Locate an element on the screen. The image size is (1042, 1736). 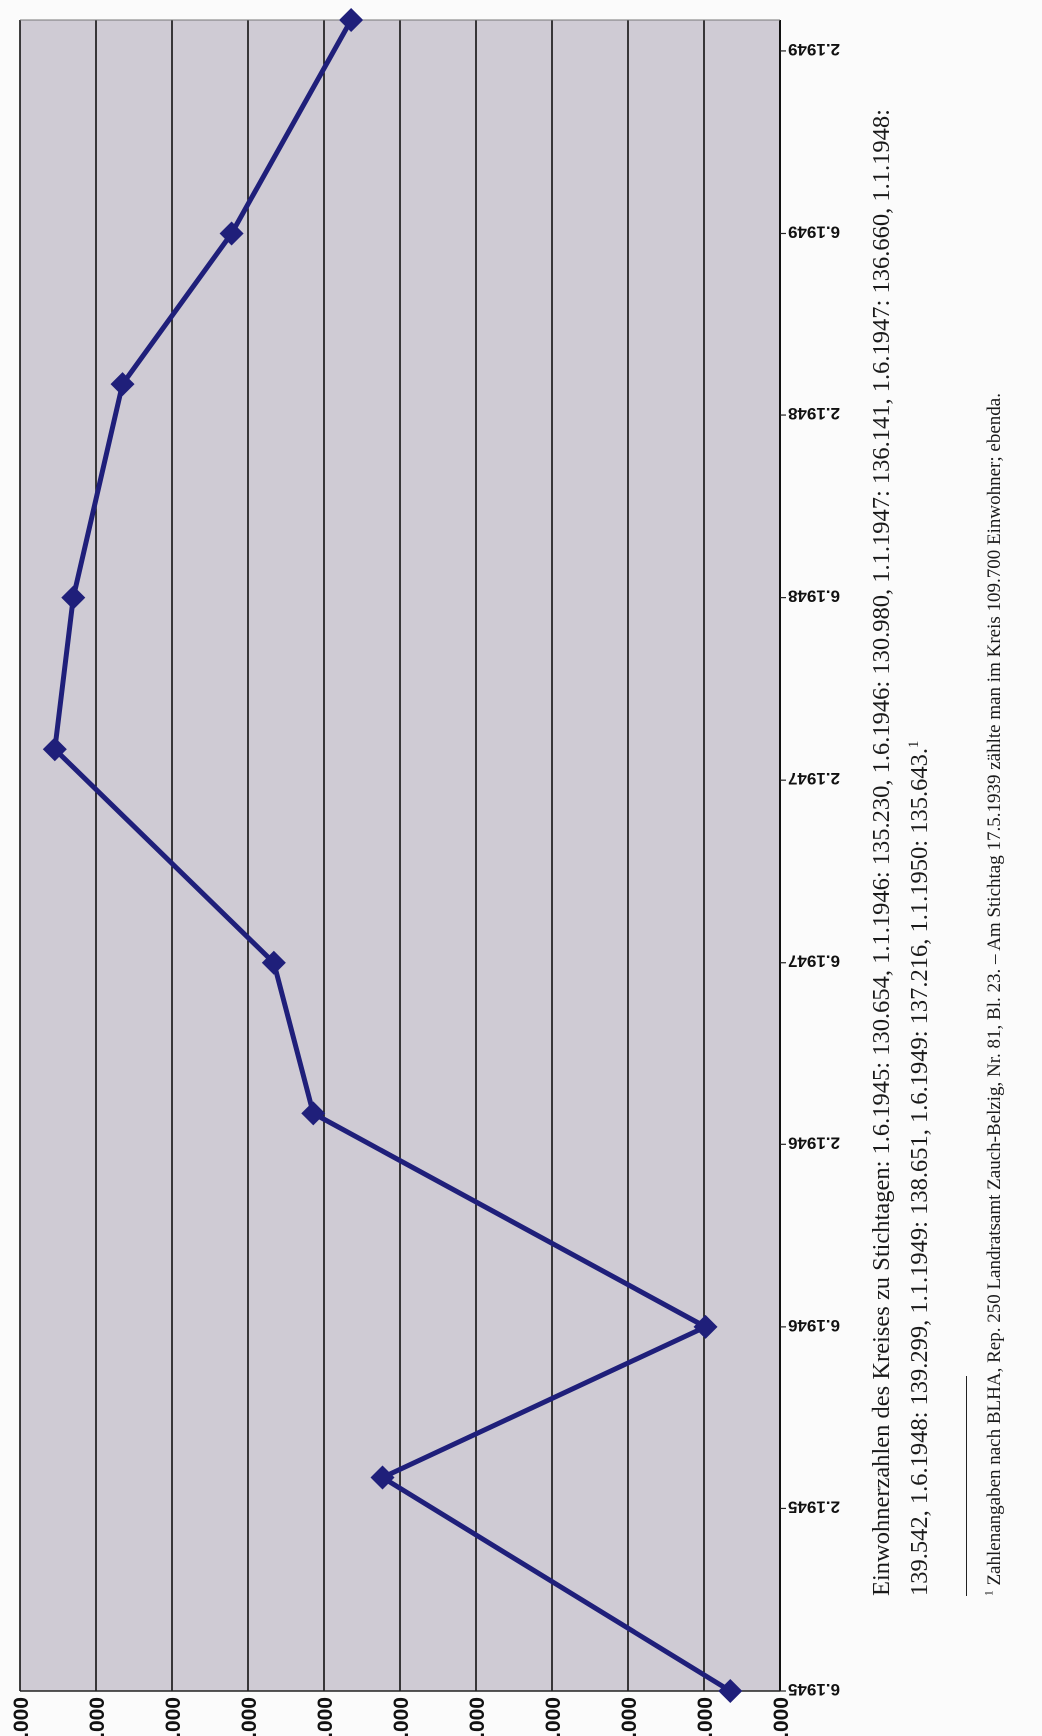
y-tick-label: 131.000 is located at coordinates (705, 1716).